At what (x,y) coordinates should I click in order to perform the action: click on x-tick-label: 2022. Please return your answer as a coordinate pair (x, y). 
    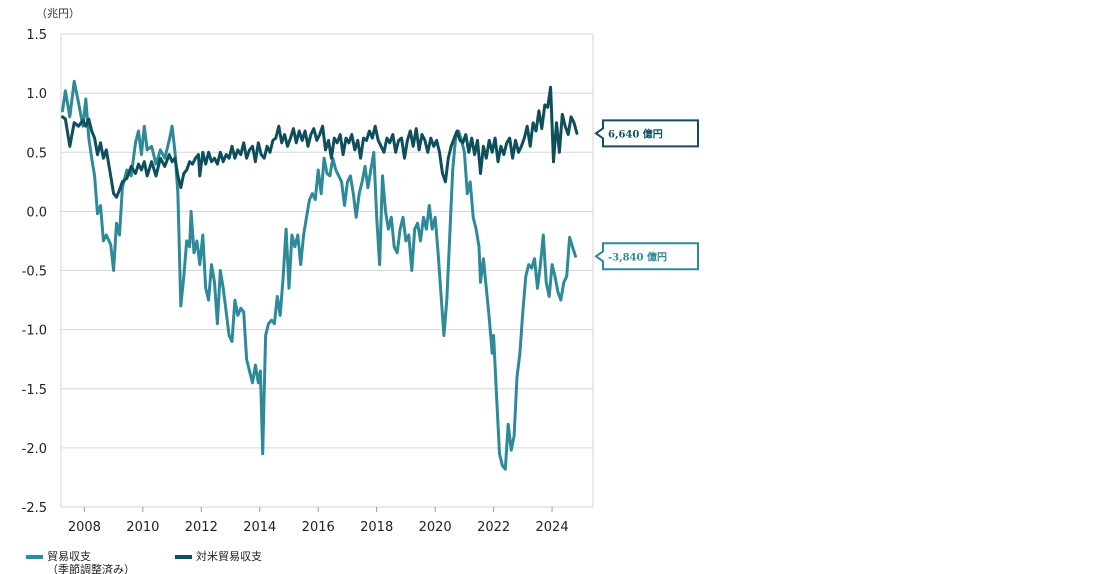
    Looking at the image, I should click on (493, 527).